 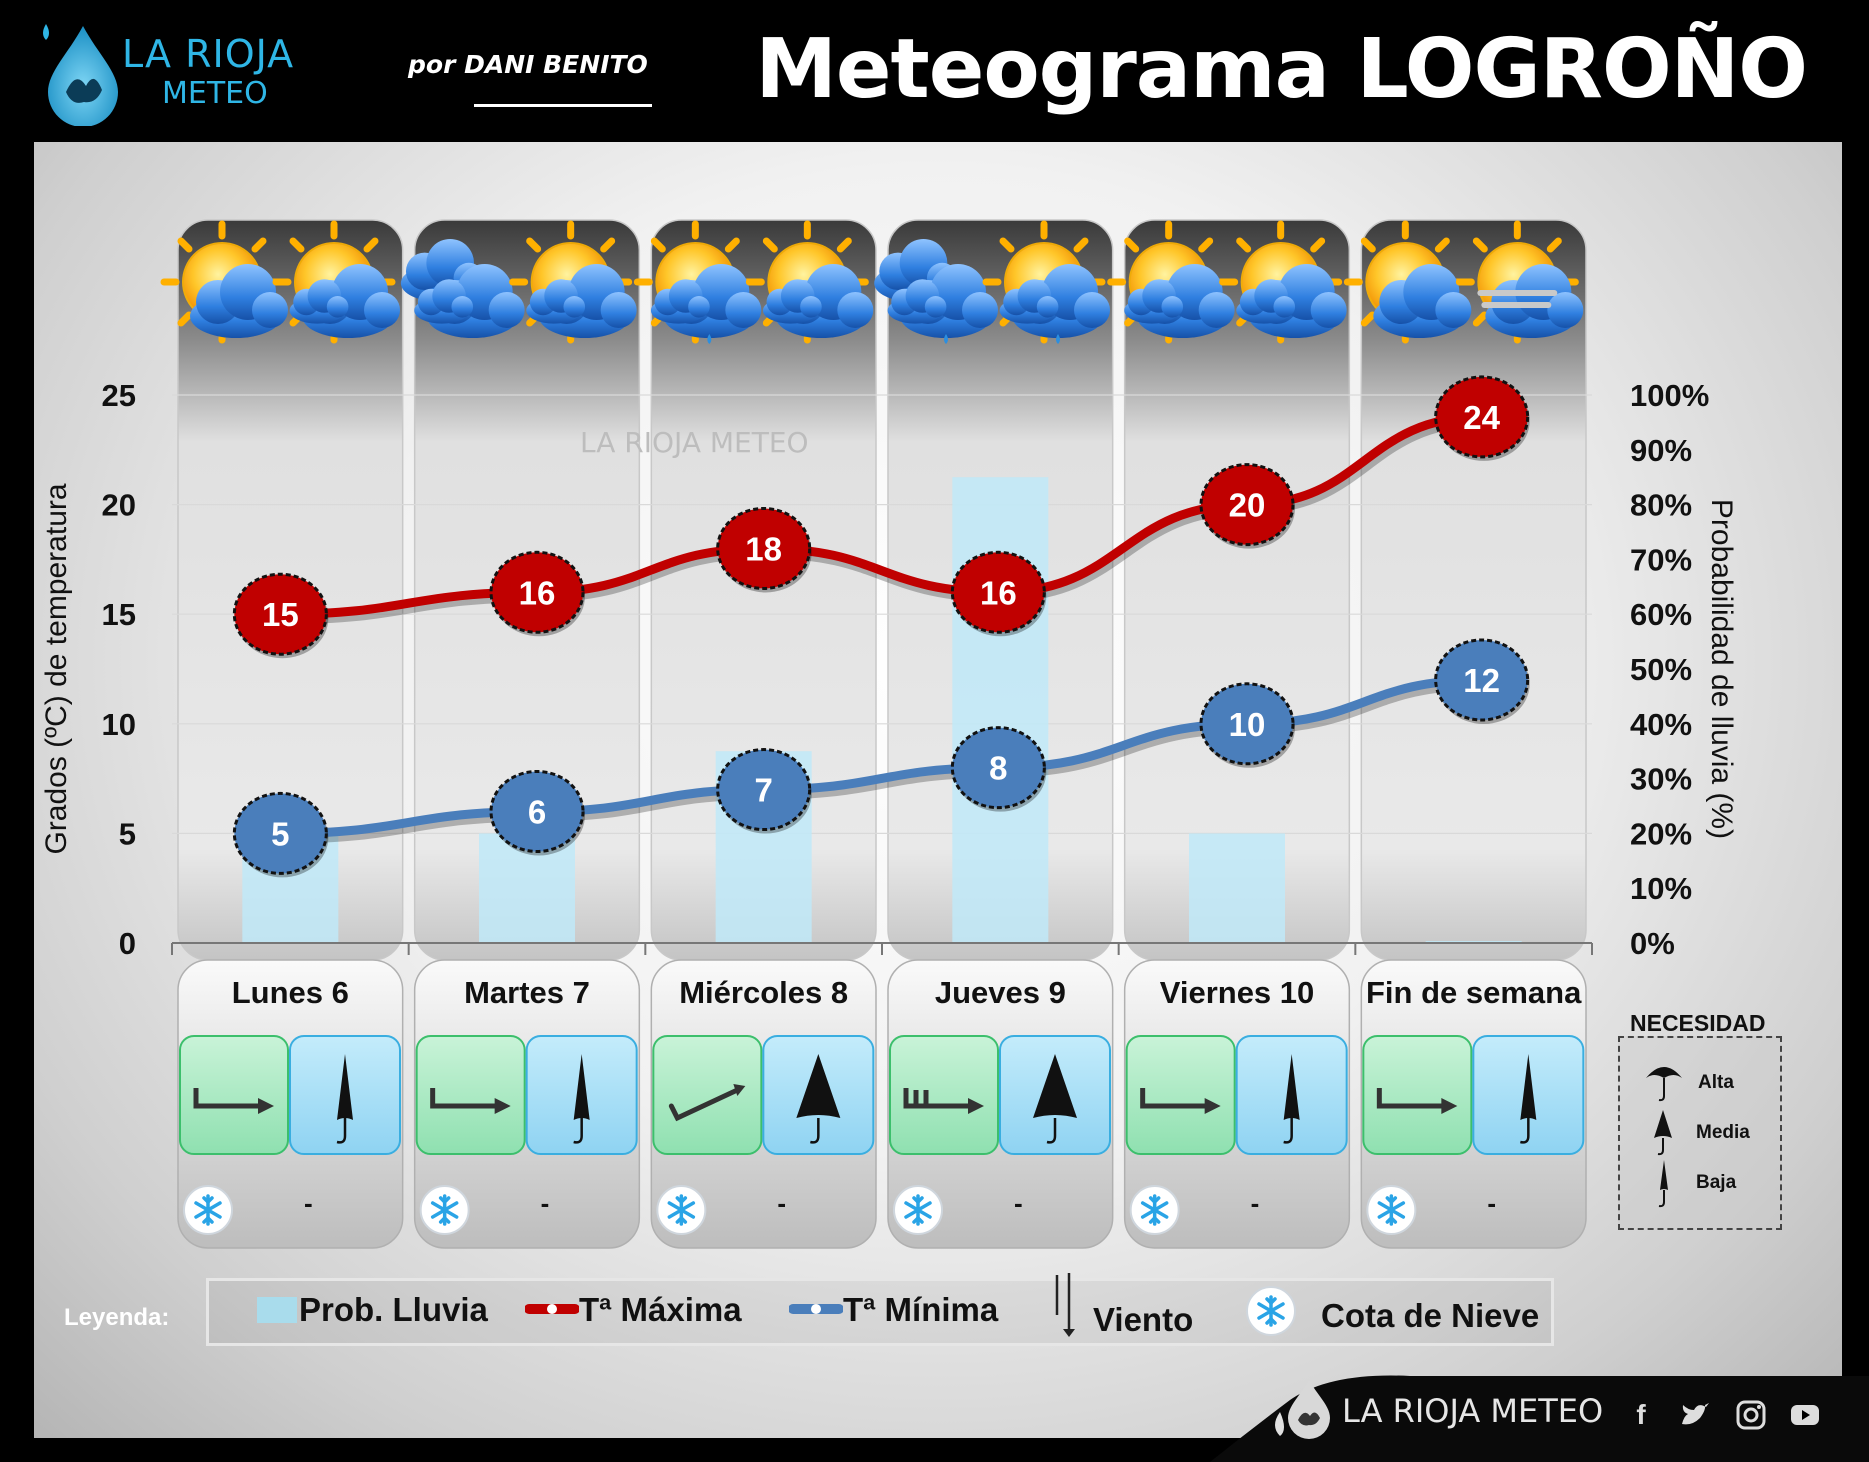 I want to click on sun-clouds-light-rain-icon, so click(x=699, y=284).